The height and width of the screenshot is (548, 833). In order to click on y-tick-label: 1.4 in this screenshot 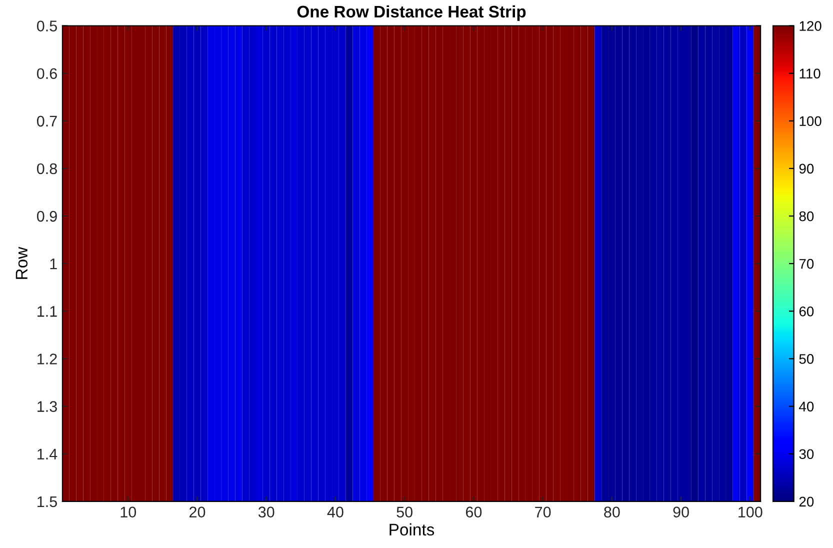, I will do `click(48, 454)`.